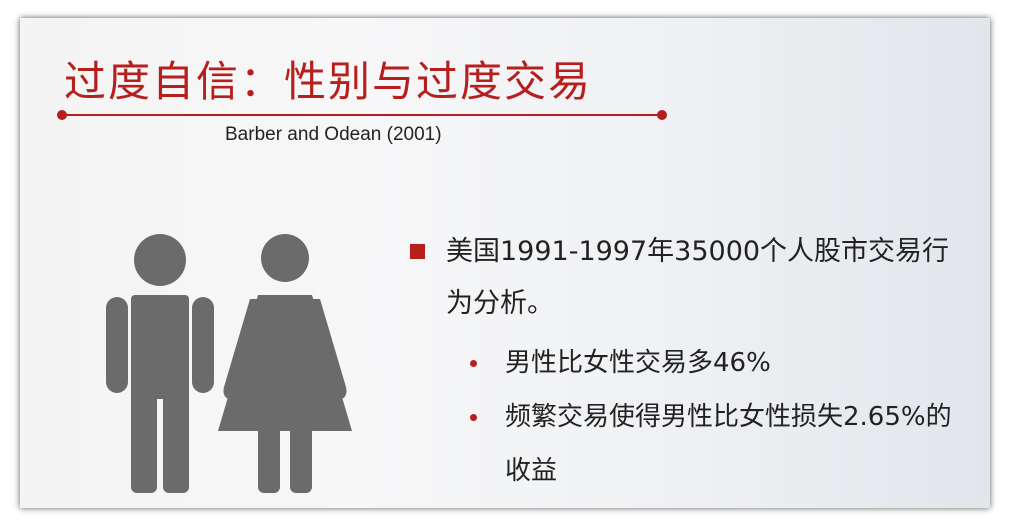 The image size is (1010, 528). Describe the element at coordinates (728, 444) in the screenshot. I see `sub-bullet-text: 频繁交易使得男性比女性损失2.65%的收益` at that location.